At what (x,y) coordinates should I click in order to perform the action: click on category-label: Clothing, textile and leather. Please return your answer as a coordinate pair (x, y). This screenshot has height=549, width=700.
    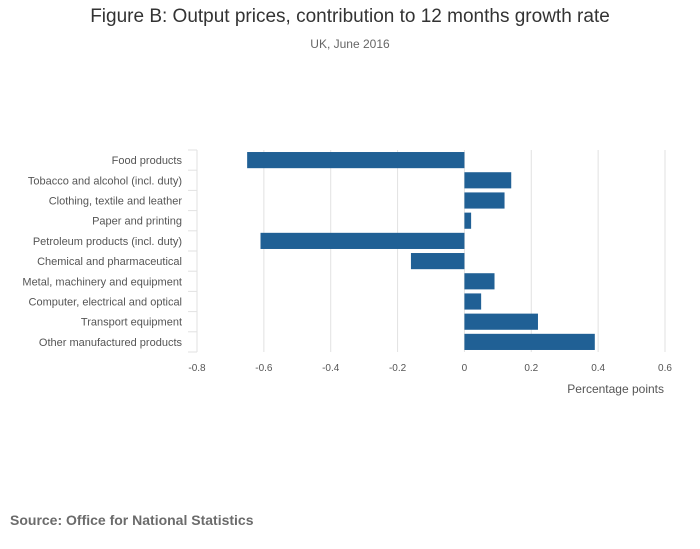
    Looking at the image, I should click on (116, 202).